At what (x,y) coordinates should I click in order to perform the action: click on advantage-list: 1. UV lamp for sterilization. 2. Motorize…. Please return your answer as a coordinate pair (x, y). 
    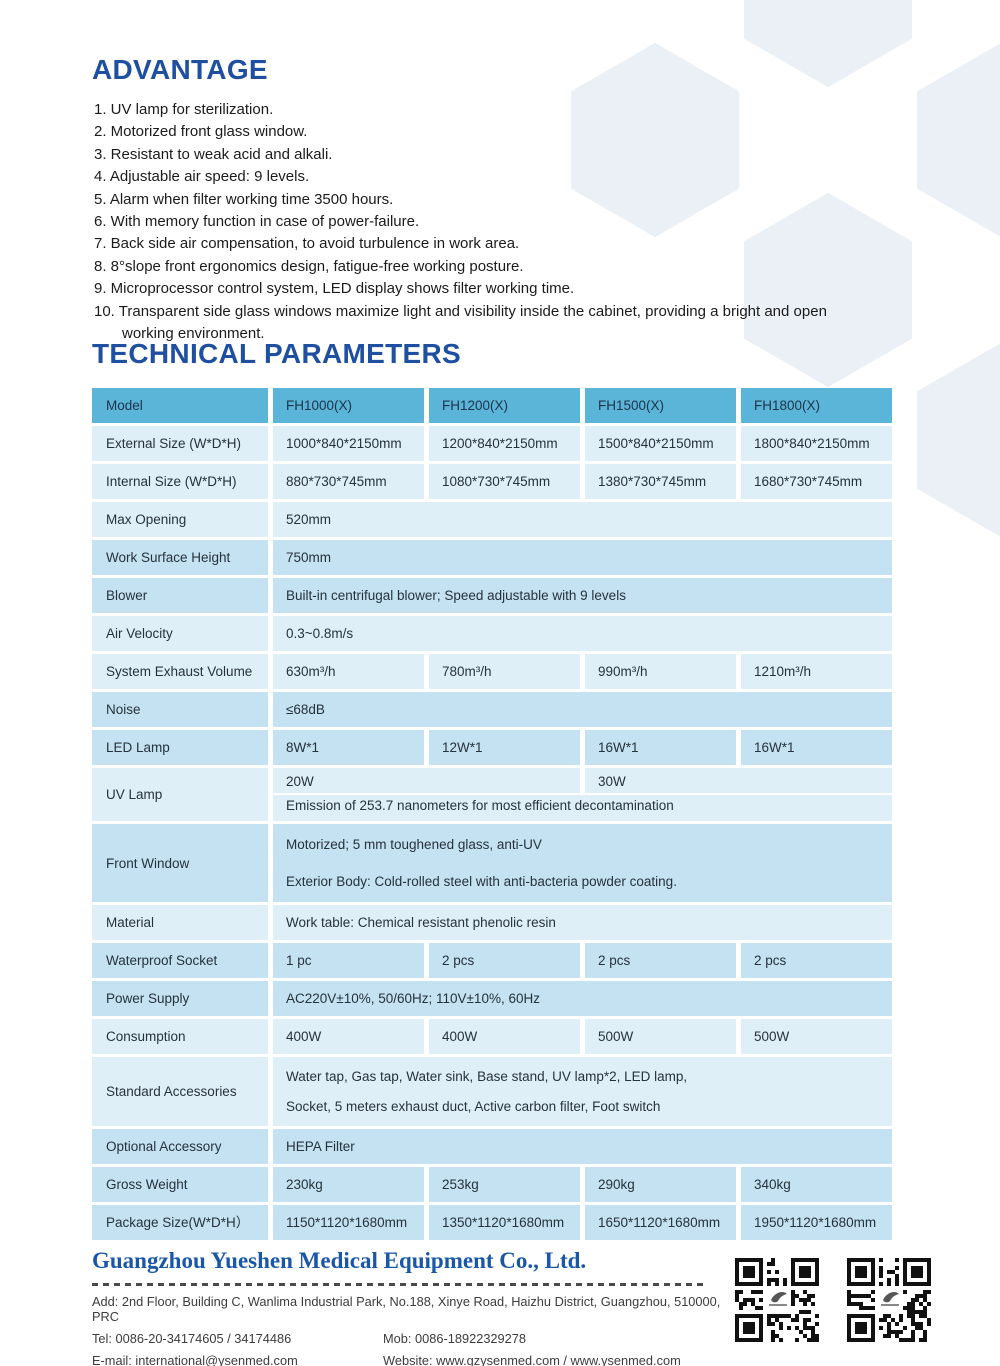
    Looking at the image, I should click on (481, 222).